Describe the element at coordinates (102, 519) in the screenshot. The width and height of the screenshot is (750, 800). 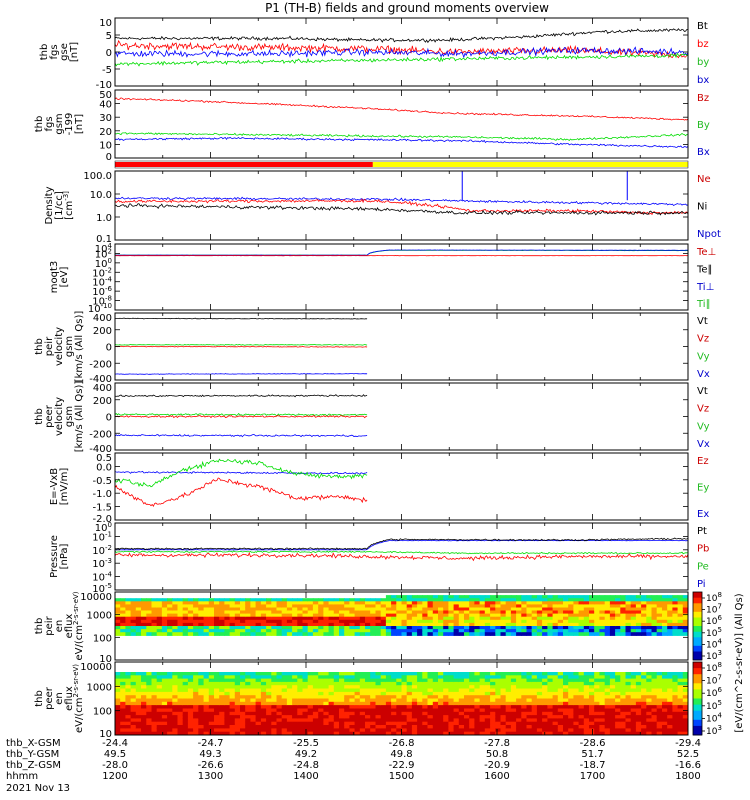
I see `ytick-label: -2.0` at that location.